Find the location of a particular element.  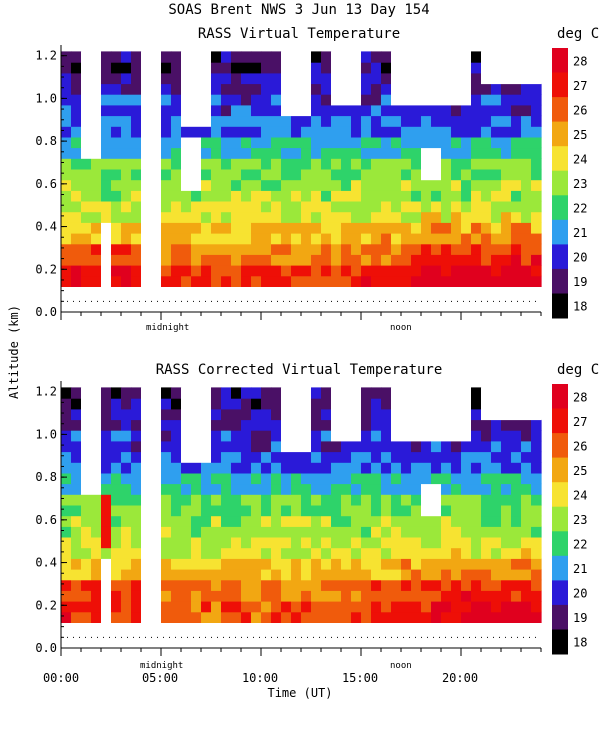

colorbar-label: 23 is located at coordinates (580, 184).